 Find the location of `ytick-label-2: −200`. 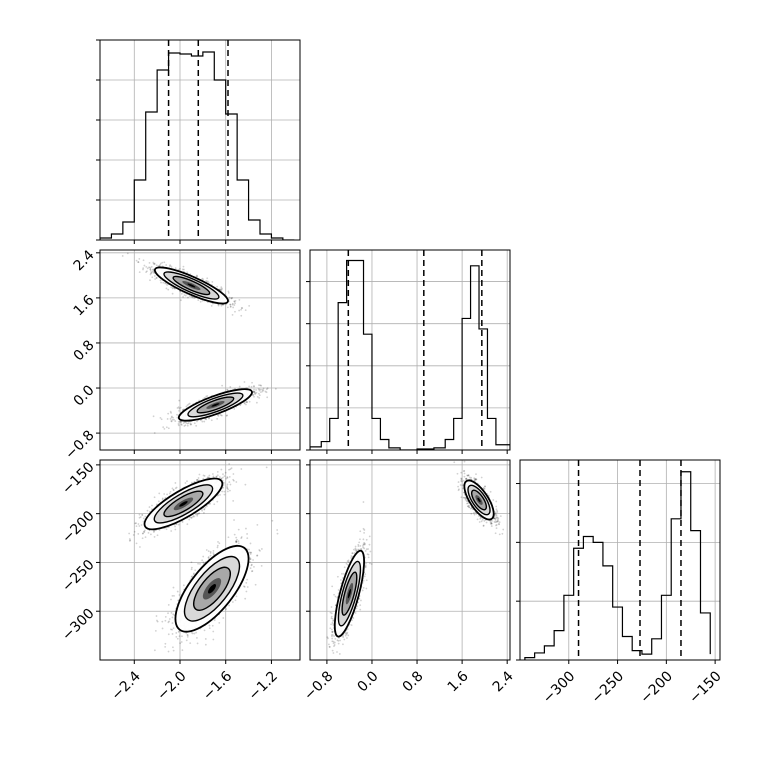

ytick-label-2: −200 is located at coordinates (78, 527).